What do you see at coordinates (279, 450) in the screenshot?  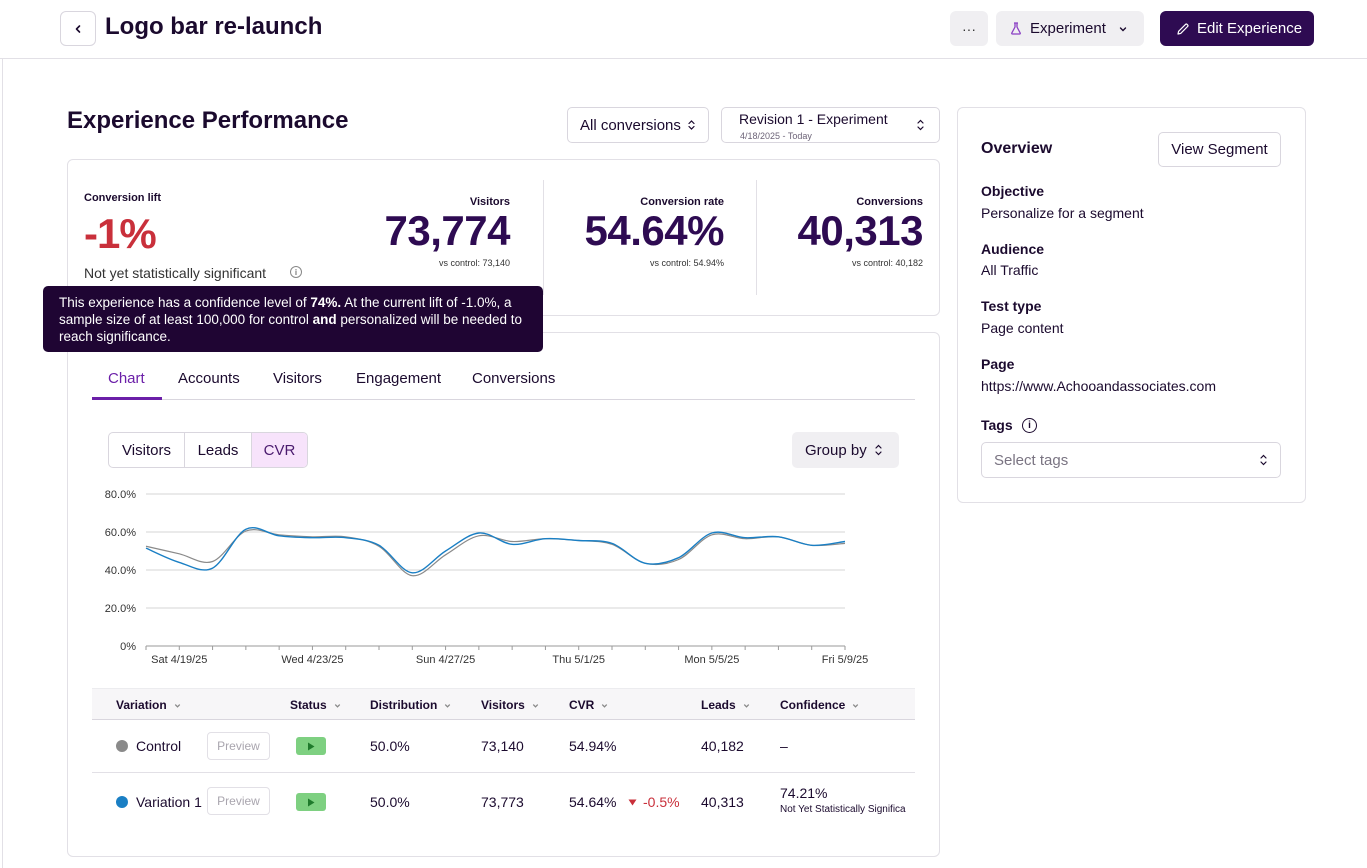 I see `toggle-cvr: CVR` at bounding box center [279, 450].